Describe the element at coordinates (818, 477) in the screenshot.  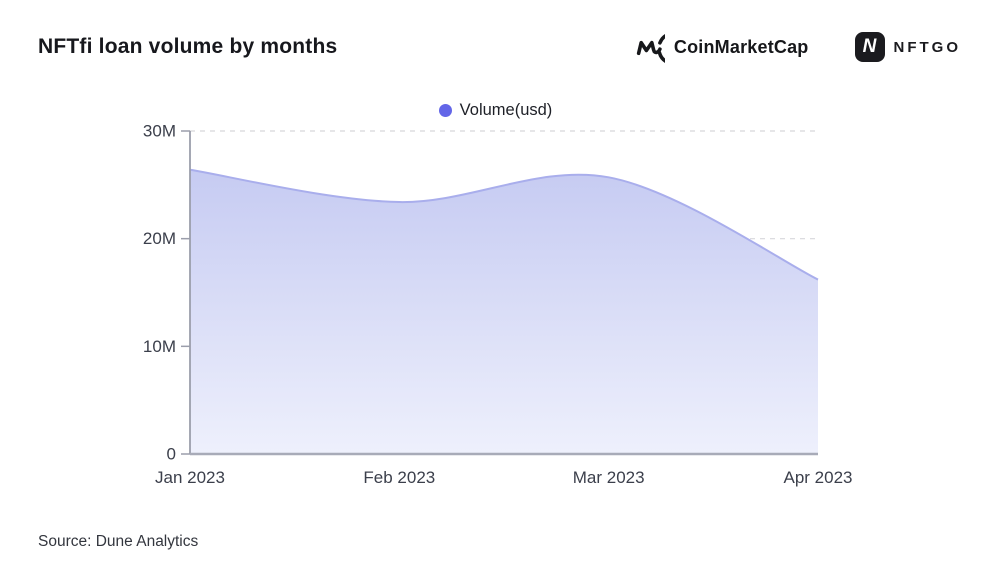
I see `x-tick-label: Apr 2023` at that location.